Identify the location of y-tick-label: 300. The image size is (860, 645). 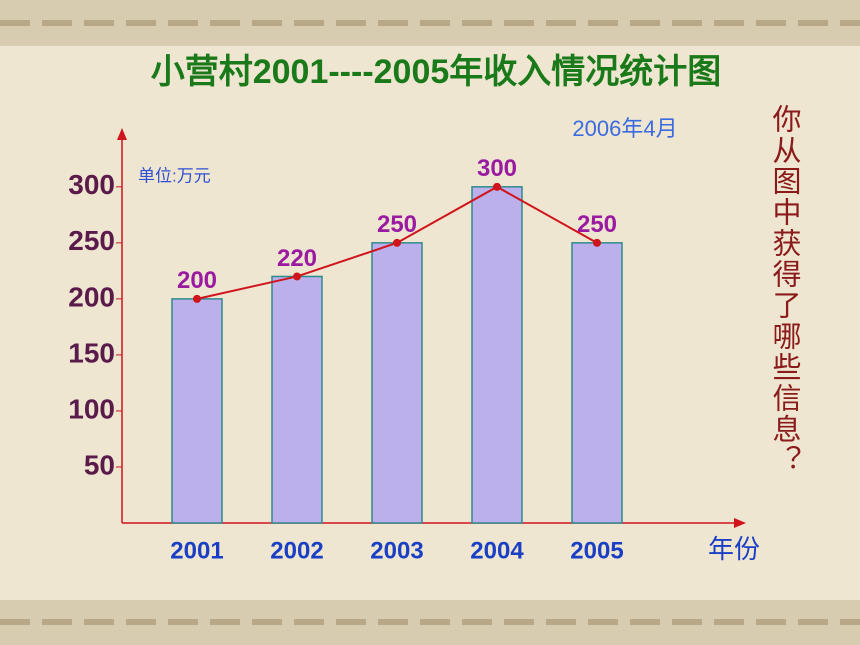
(91, 184).